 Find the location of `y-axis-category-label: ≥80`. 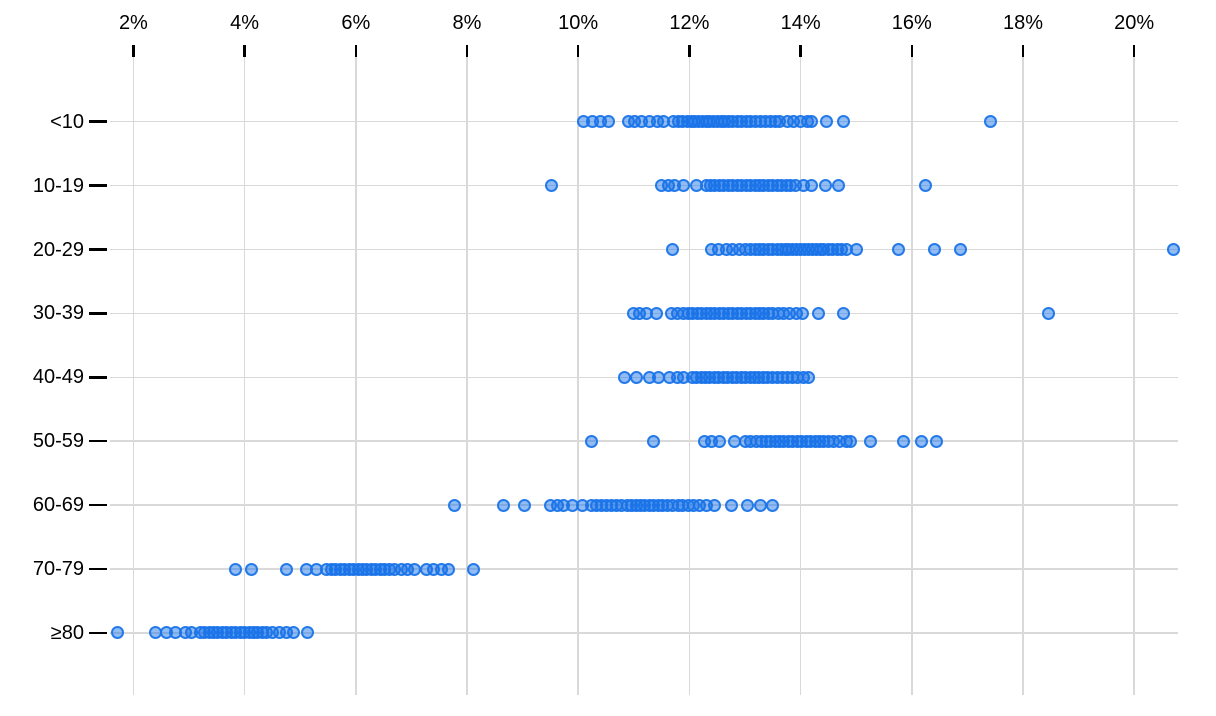

y-axis-category-label: ≥80 is located at coordinates (67, 632).